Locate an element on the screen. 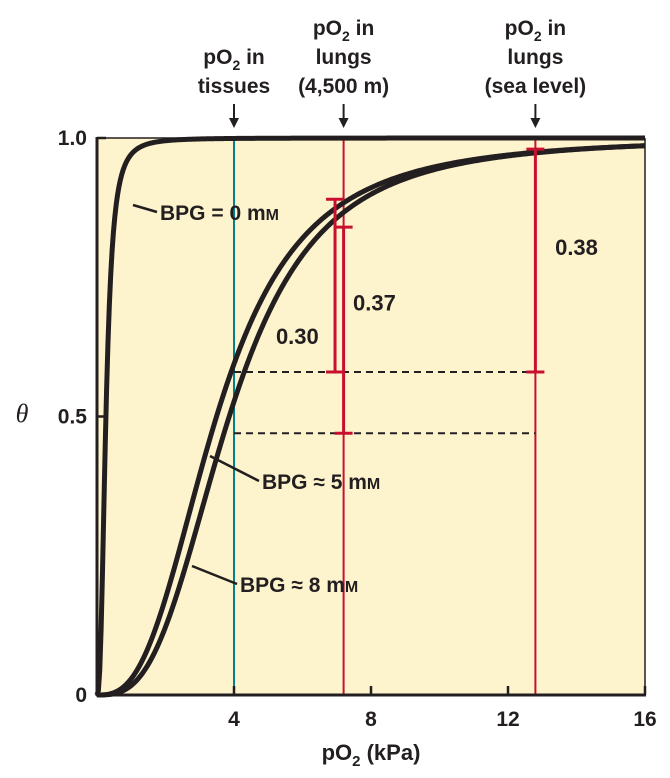 This screenshot has height=778, width=670. y-tick-label-3: 1.0 is located at coordinates (72, 138).